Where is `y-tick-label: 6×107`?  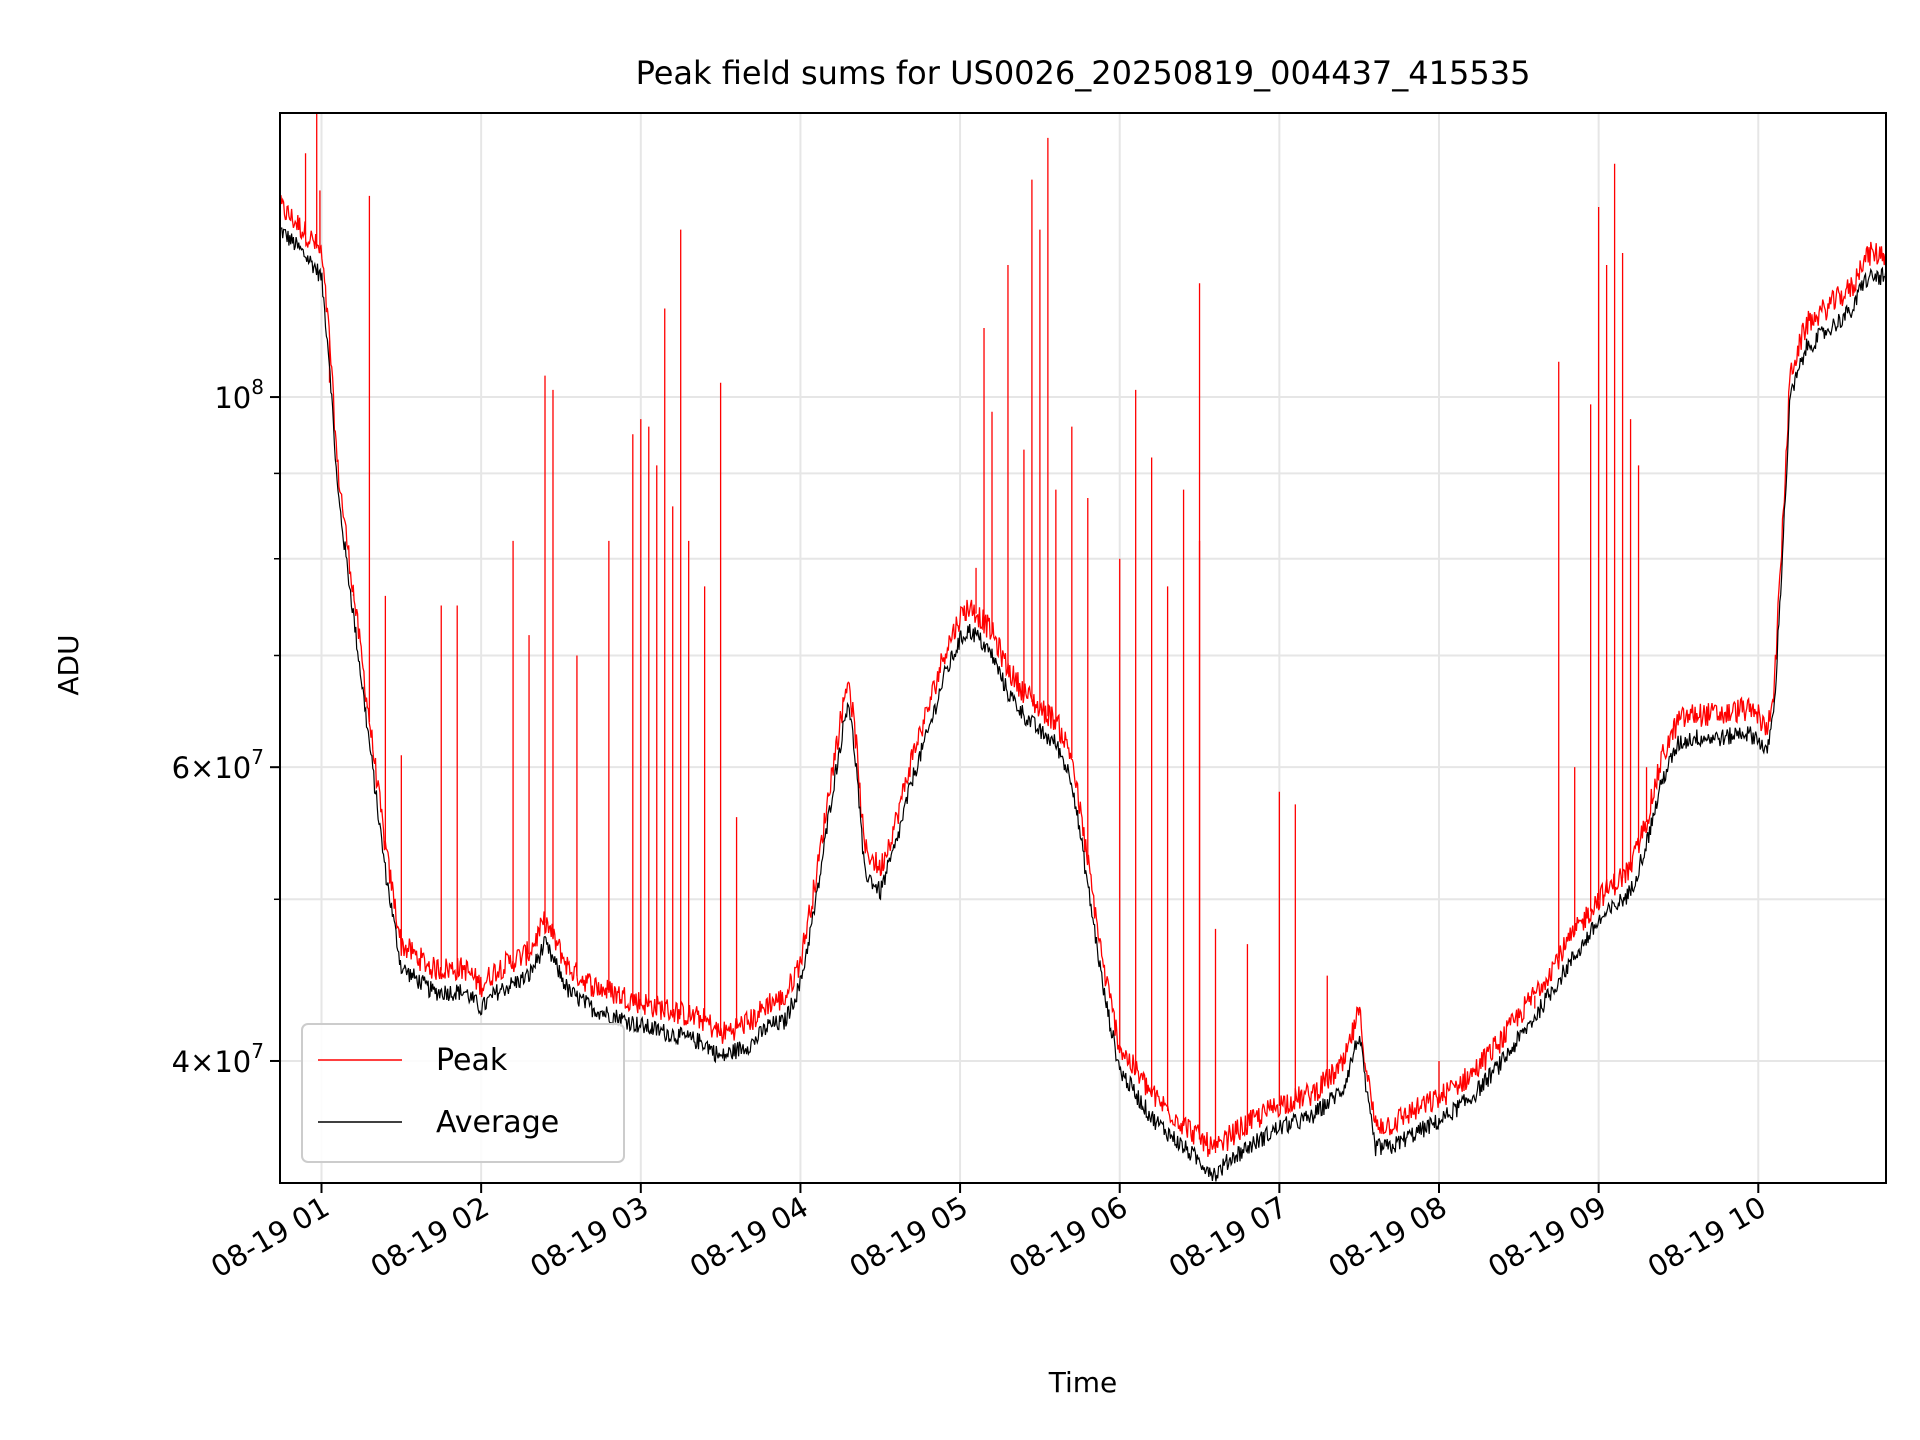
y-tick-label: 6×107 is located at coordinates (218, 765).